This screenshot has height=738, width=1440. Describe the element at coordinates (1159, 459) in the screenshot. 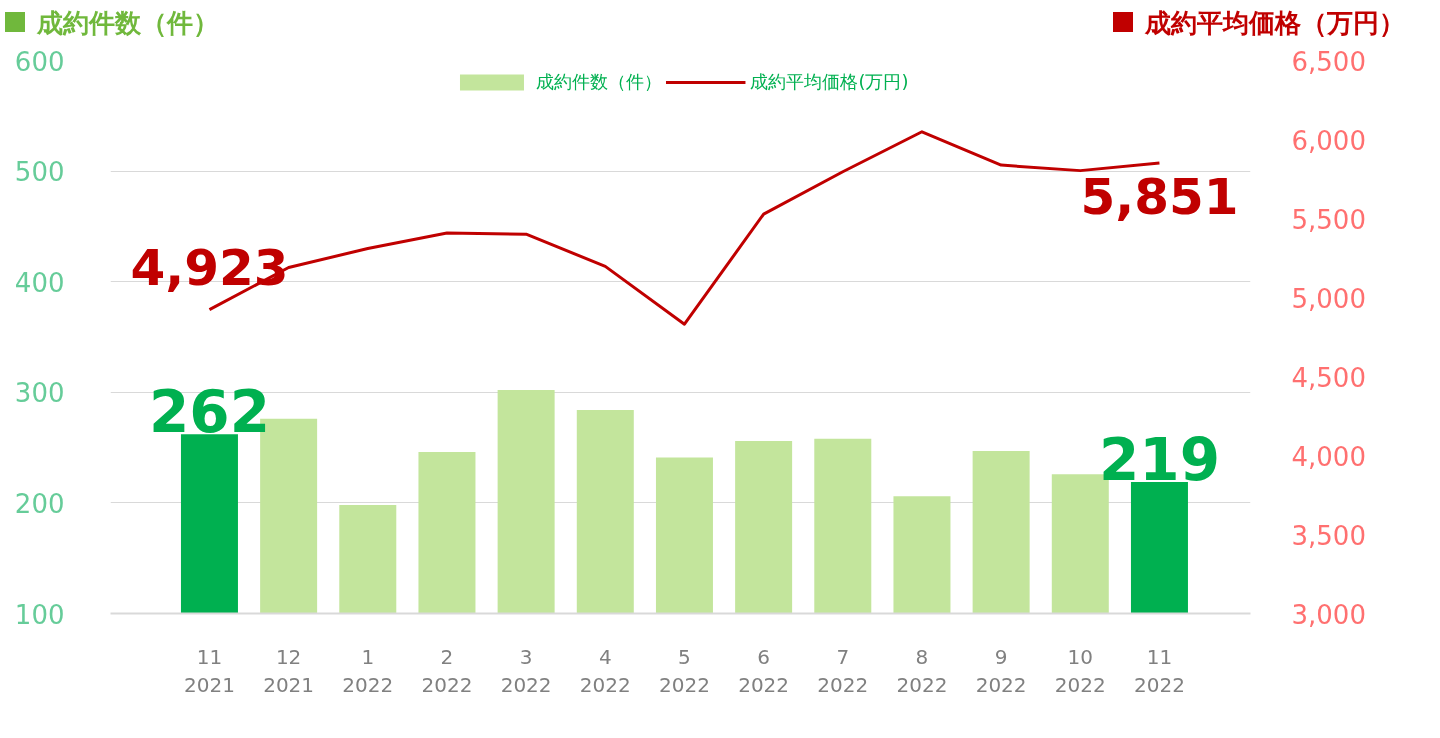

I see `data-label: 219` at that location.